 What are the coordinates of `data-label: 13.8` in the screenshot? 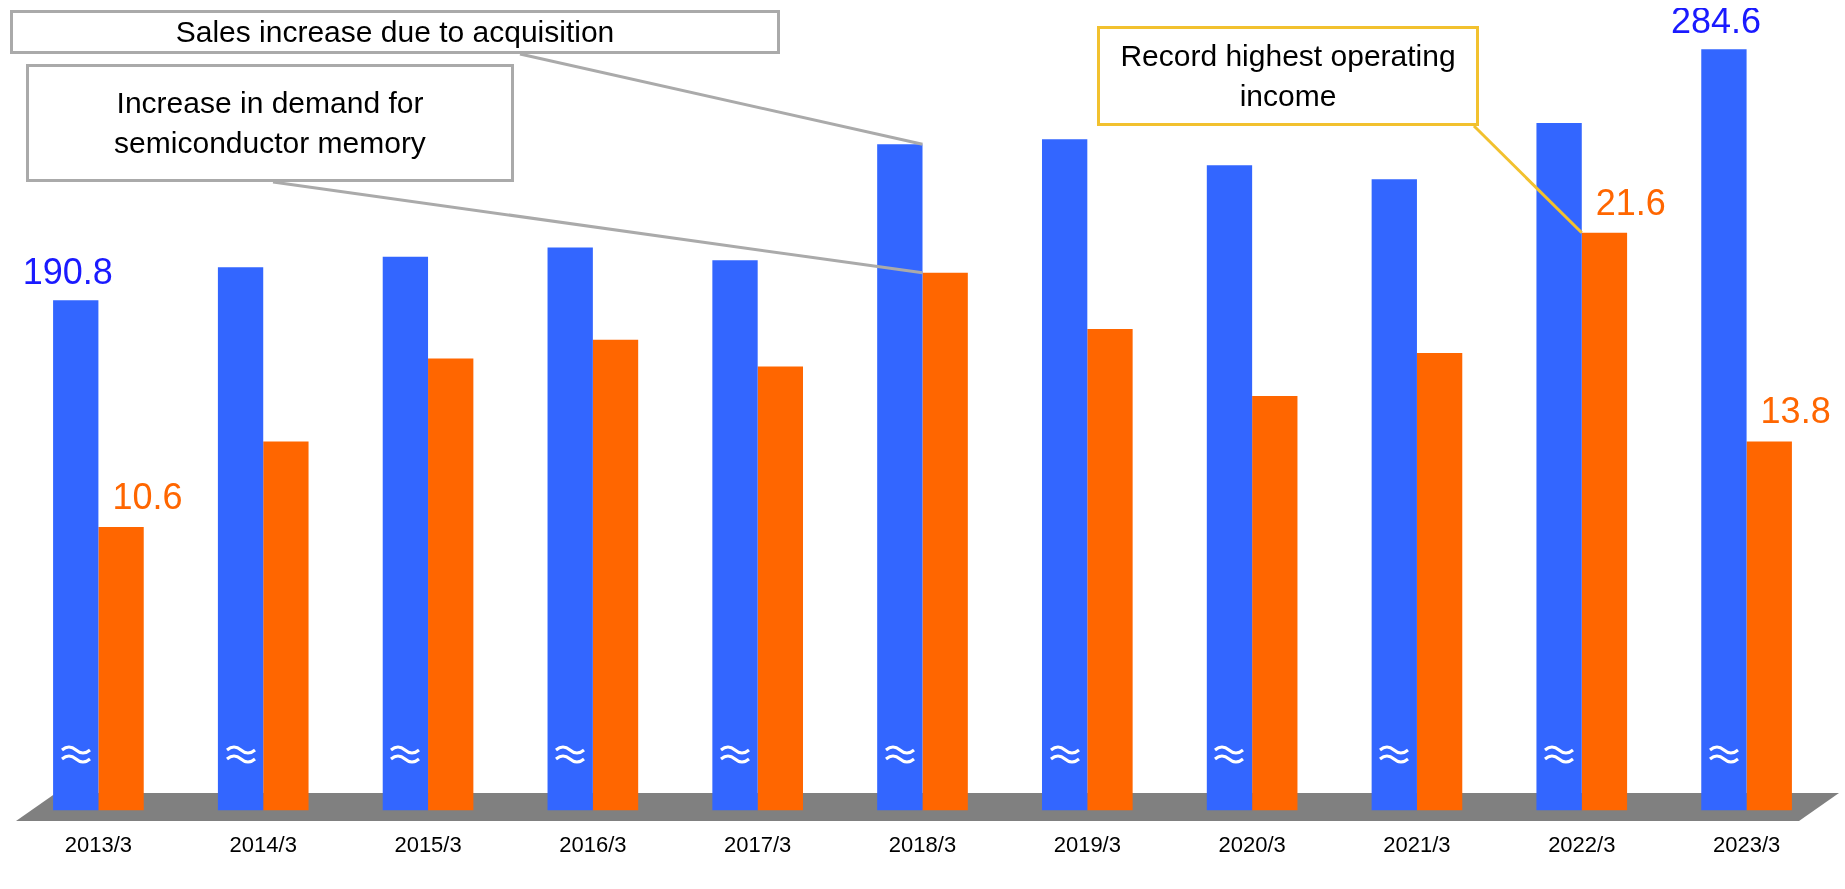 It's located at (1795, 411).